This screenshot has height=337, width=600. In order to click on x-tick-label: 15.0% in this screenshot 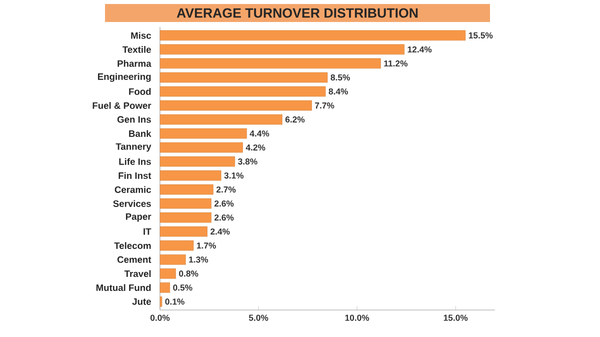, I will do `click(456, 317)`.